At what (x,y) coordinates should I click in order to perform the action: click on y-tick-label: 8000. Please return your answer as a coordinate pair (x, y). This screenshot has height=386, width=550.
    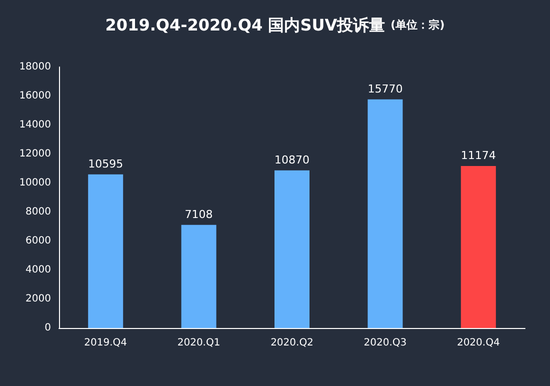
    Looking at the image, I should click on (38, 212).